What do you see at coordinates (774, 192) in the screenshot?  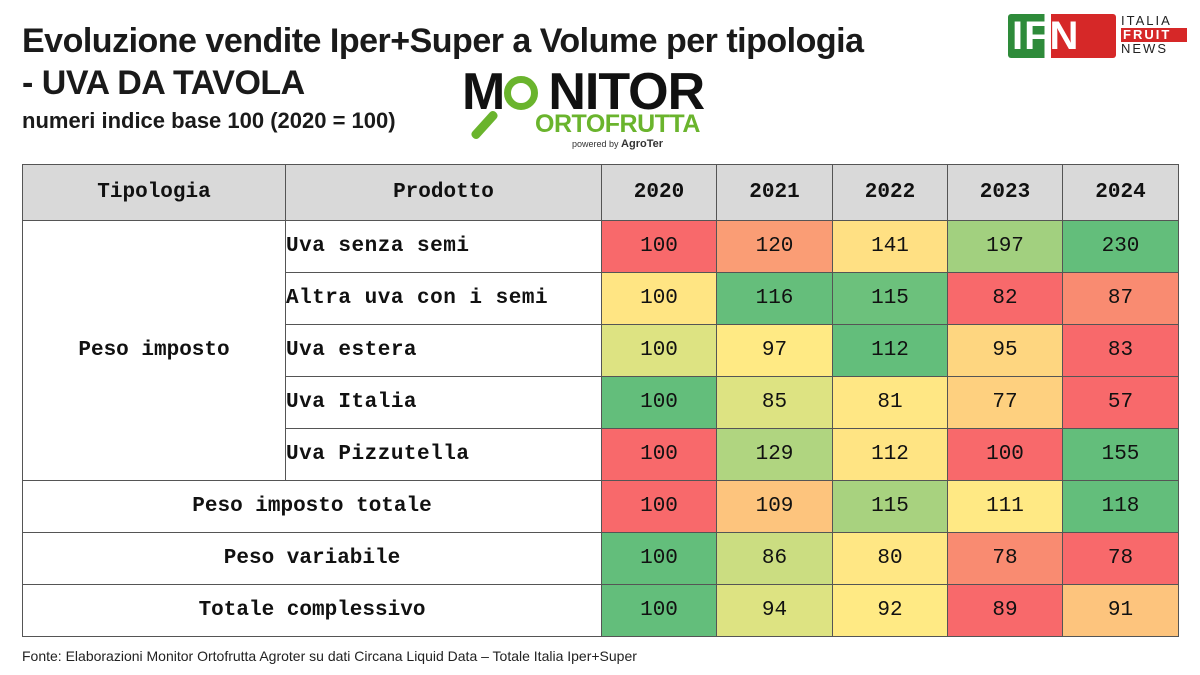 I see `column-header: 2021` at bounding box center [774, 192].